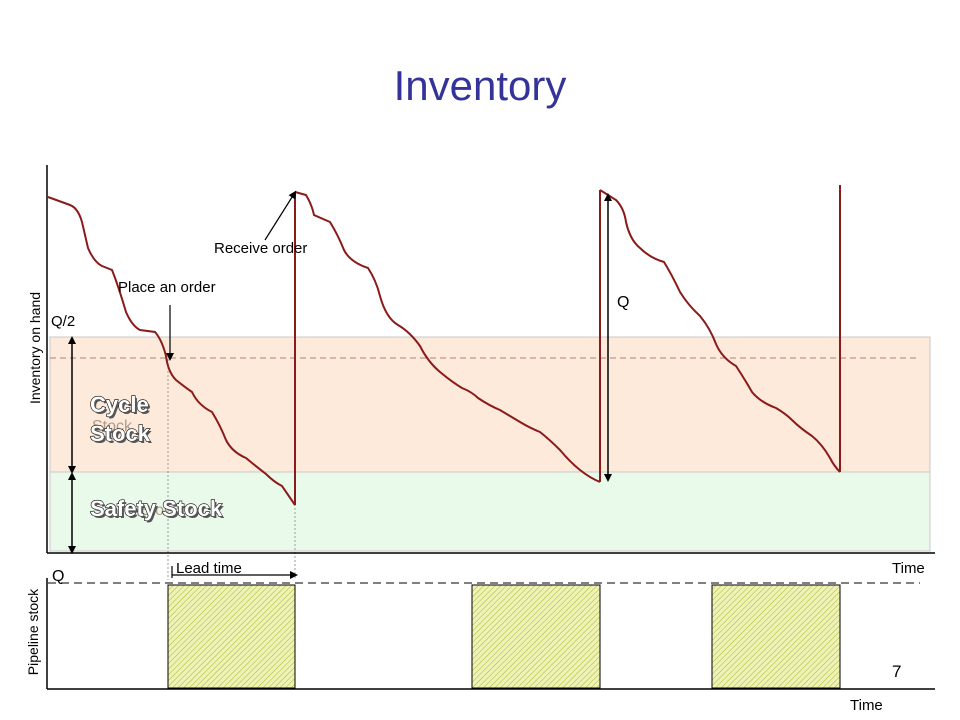 This screenshot has height=720, width=960. I want to click on page-title: Inventory, so click(480, 85).